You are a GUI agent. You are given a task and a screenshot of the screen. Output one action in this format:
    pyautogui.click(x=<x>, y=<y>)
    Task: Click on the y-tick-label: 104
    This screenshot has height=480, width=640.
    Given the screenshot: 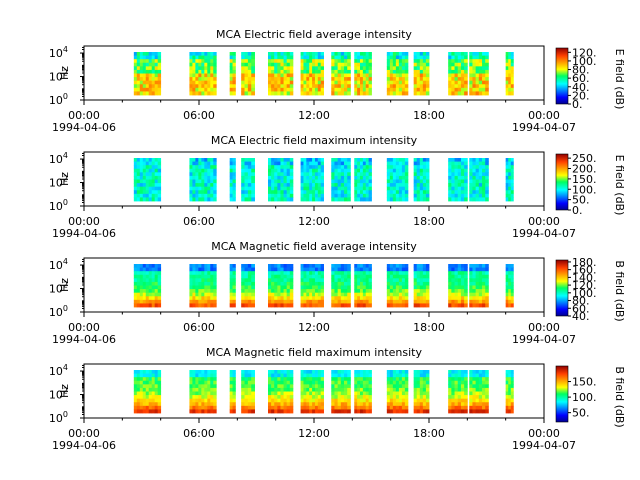 What is the action you would take?
    pyautogui.click(x=58, y=52)
    